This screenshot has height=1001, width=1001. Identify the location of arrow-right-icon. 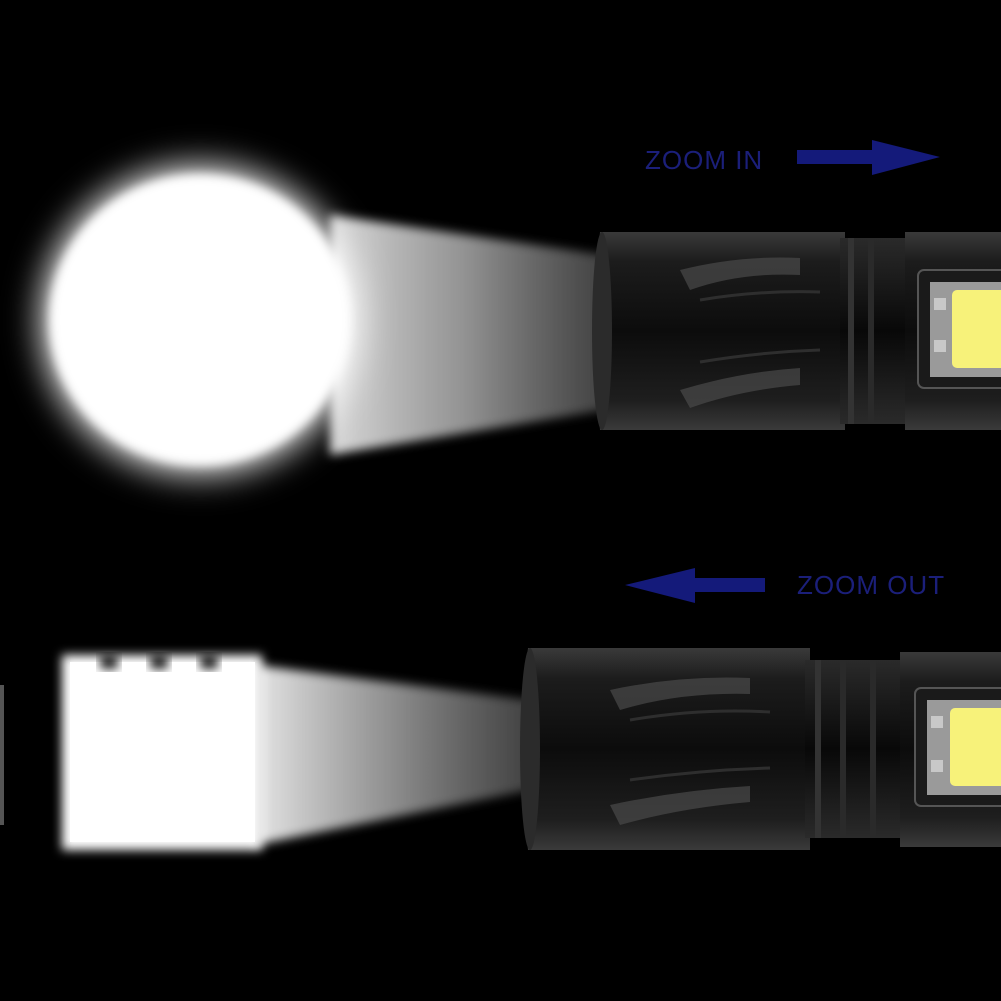
(868, 157).